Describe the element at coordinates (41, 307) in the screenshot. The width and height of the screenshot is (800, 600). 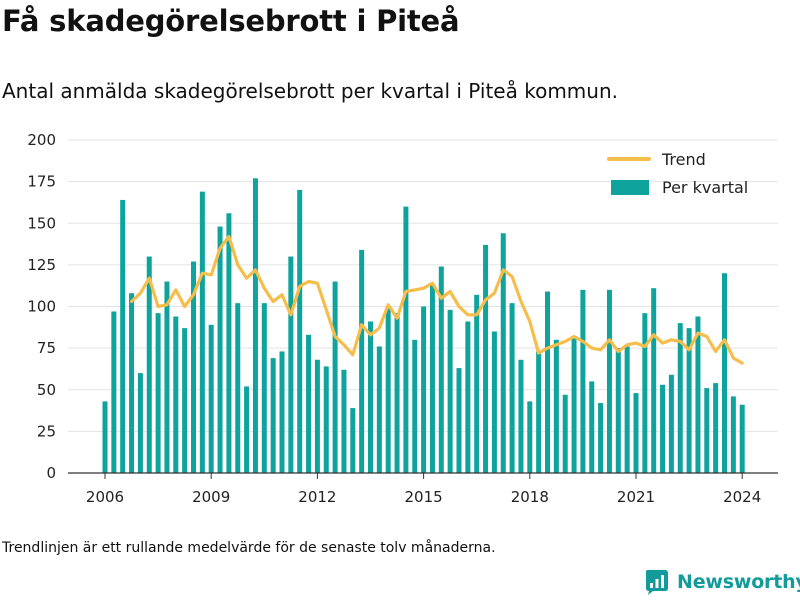
I see `y-tick-label: 100` at that location.